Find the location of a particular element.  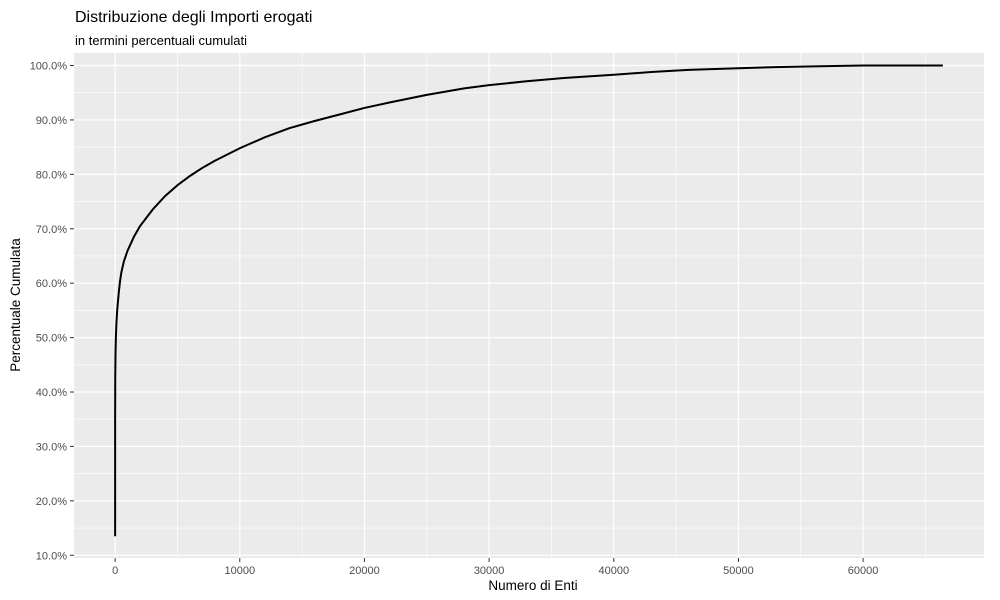

y-tick-label: 10.0% is located at coordinates (51, 556).